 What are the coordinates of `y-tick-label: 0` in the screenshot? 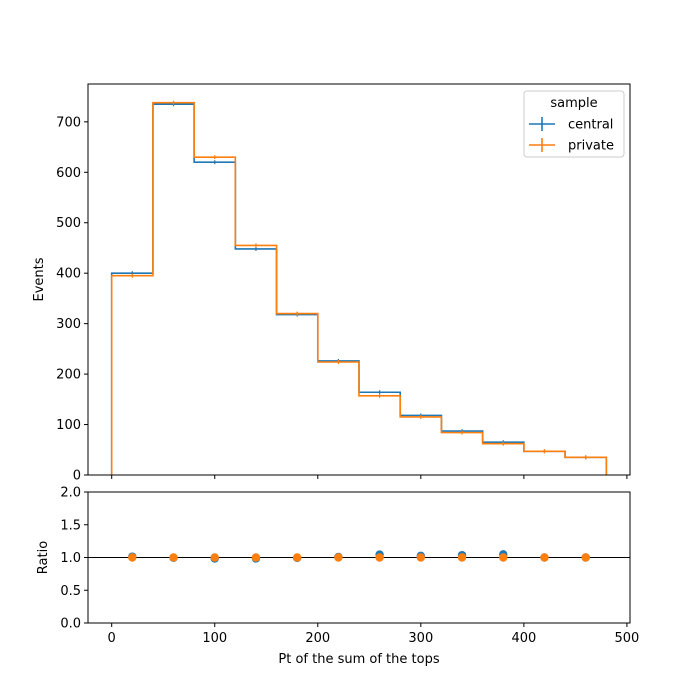 It's located at (77, 476).